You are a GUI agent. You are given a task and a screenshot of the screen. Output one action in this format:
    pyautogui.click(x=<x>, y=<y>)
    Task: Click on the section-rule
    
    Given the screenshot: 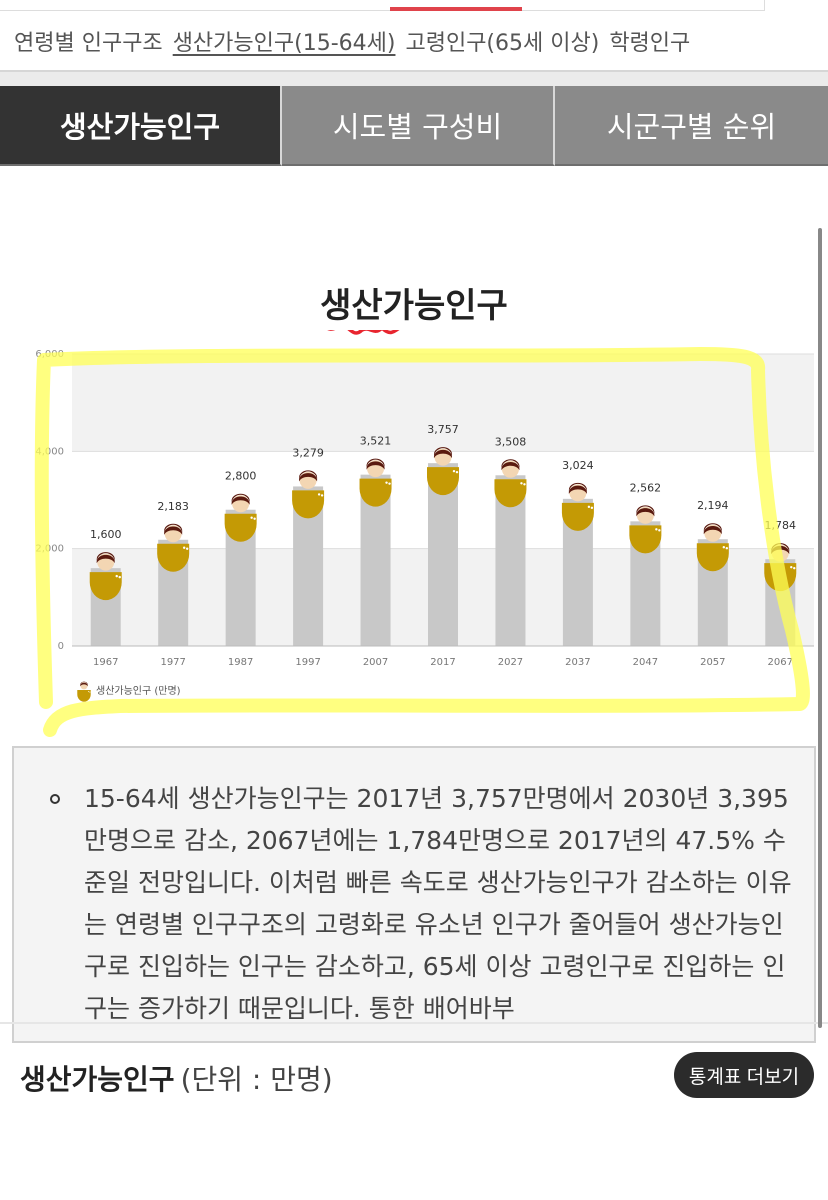 What is the action you would take?
    pyautogui.click(x=414, y=1023)
    